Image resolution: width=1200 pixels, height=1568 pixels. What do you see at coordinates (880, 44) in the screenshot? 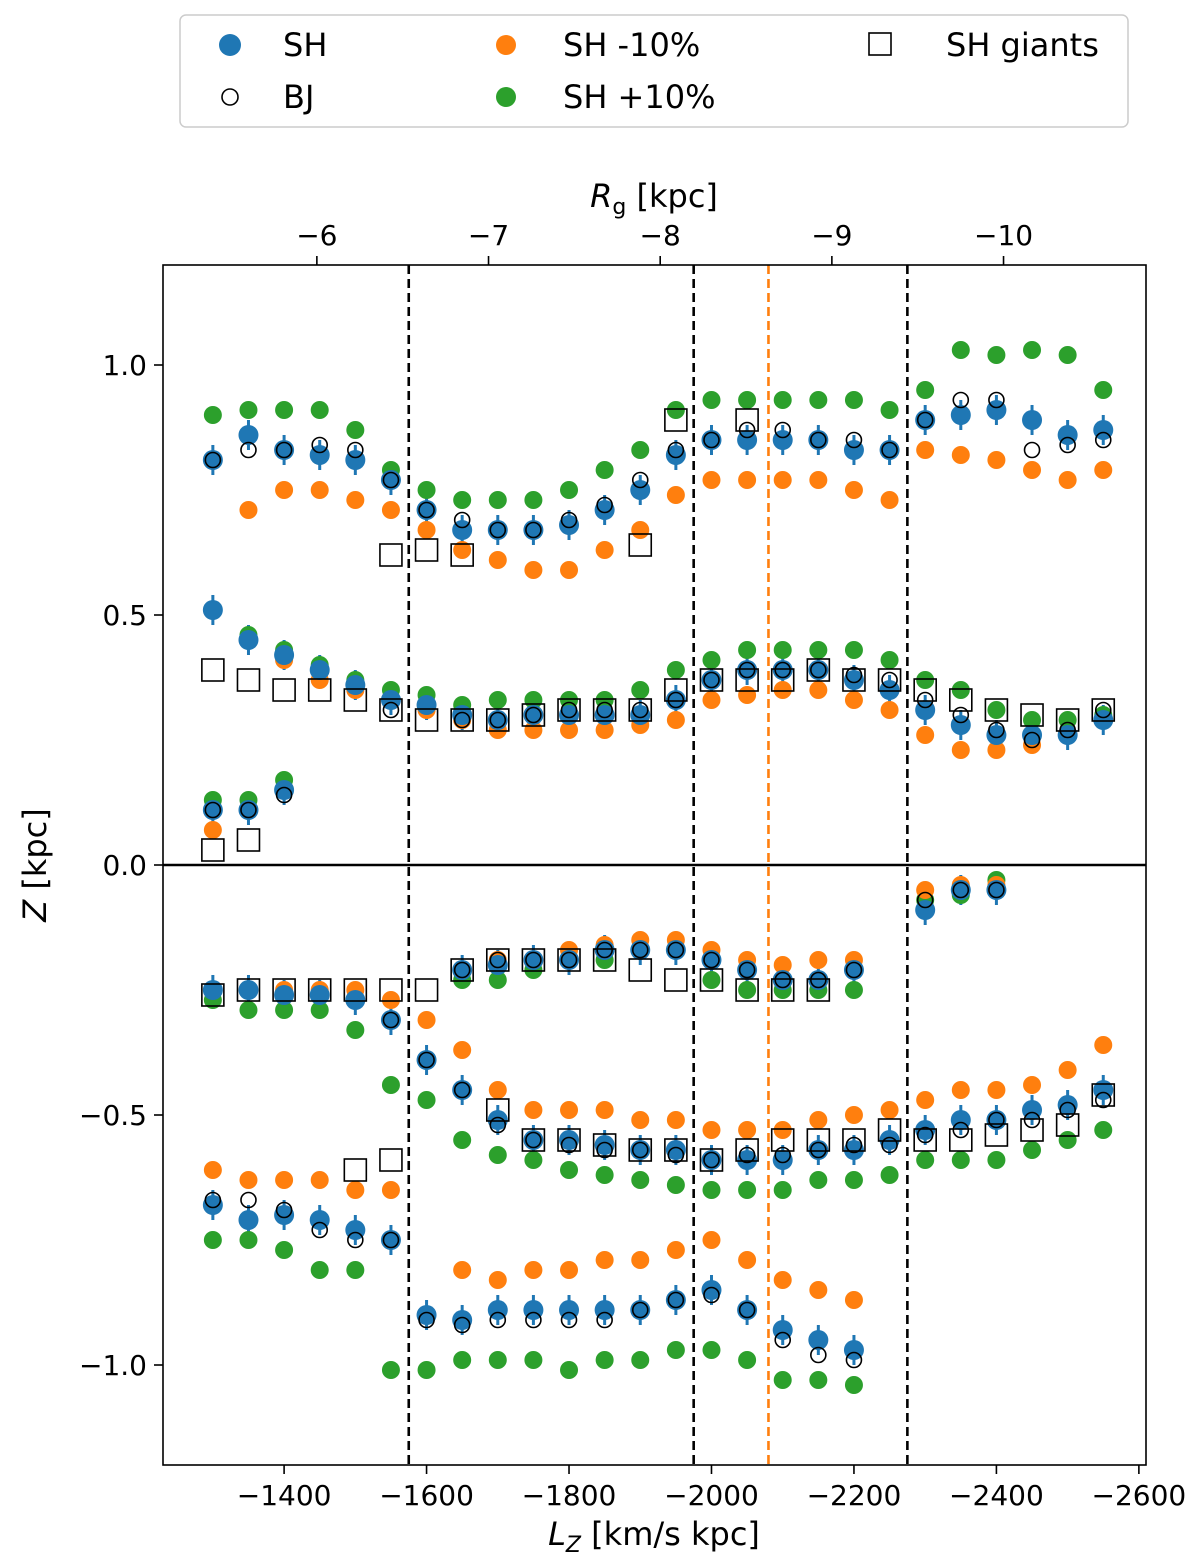
I see `legend-marker-sh-giants` at bounding box center [880, 44].